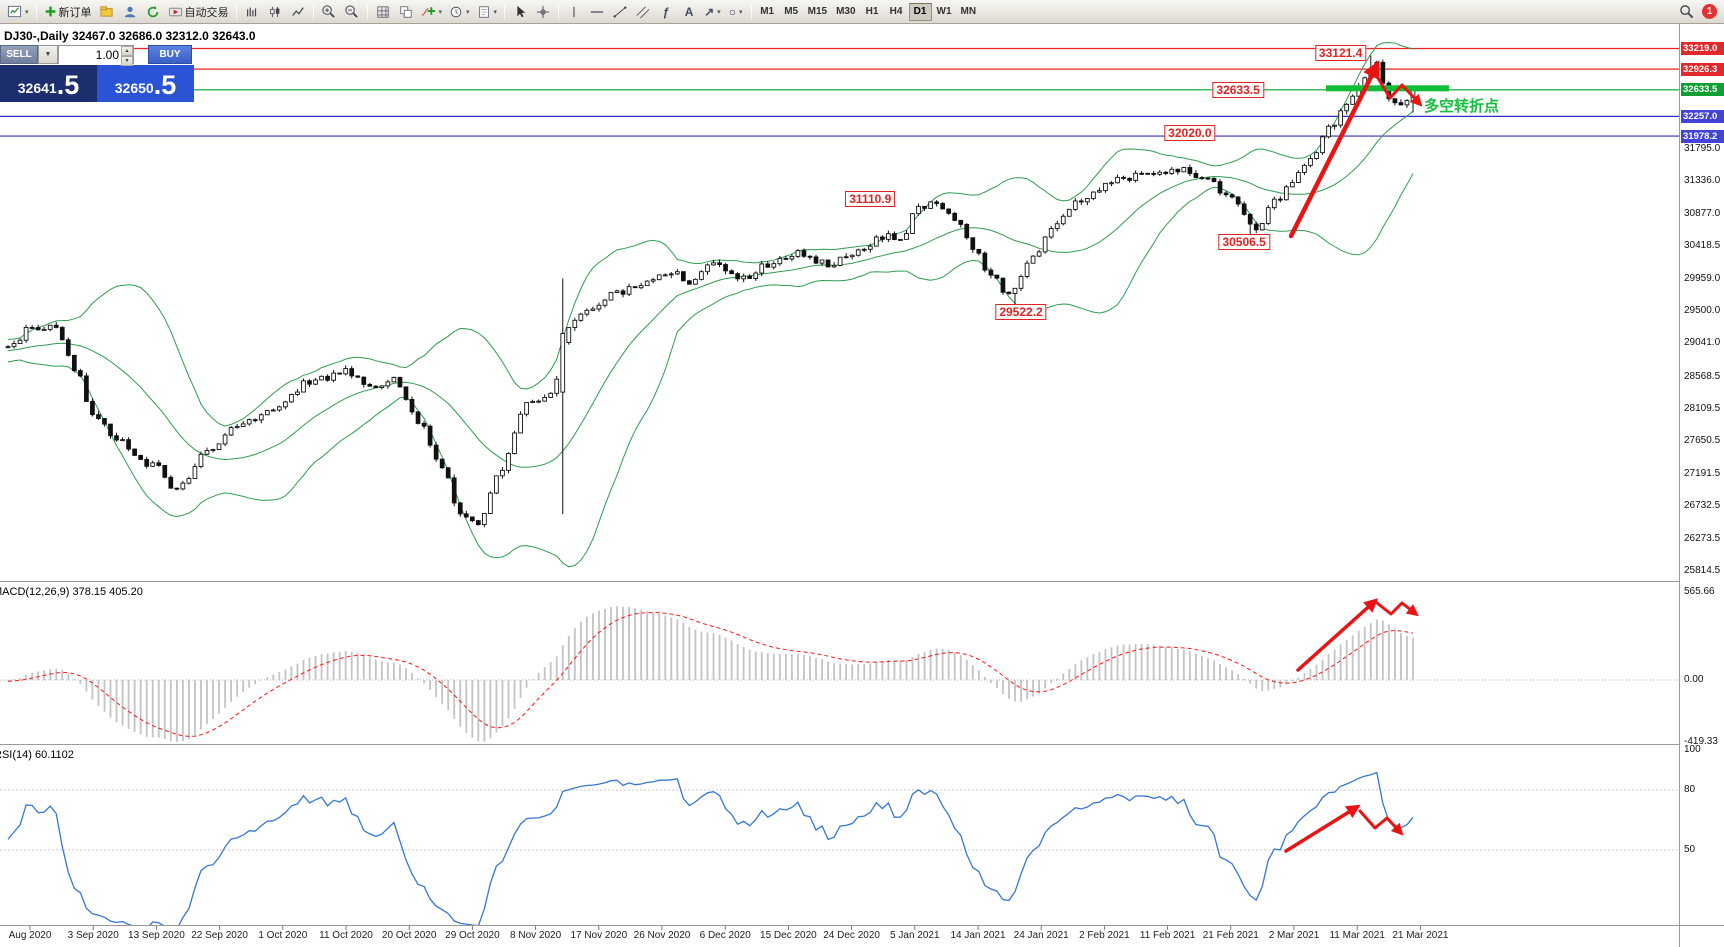 Image resolution: width=1724 pixels, height=947 pixels. I want to click on bid-price: 32641.5, so click(48, 83).